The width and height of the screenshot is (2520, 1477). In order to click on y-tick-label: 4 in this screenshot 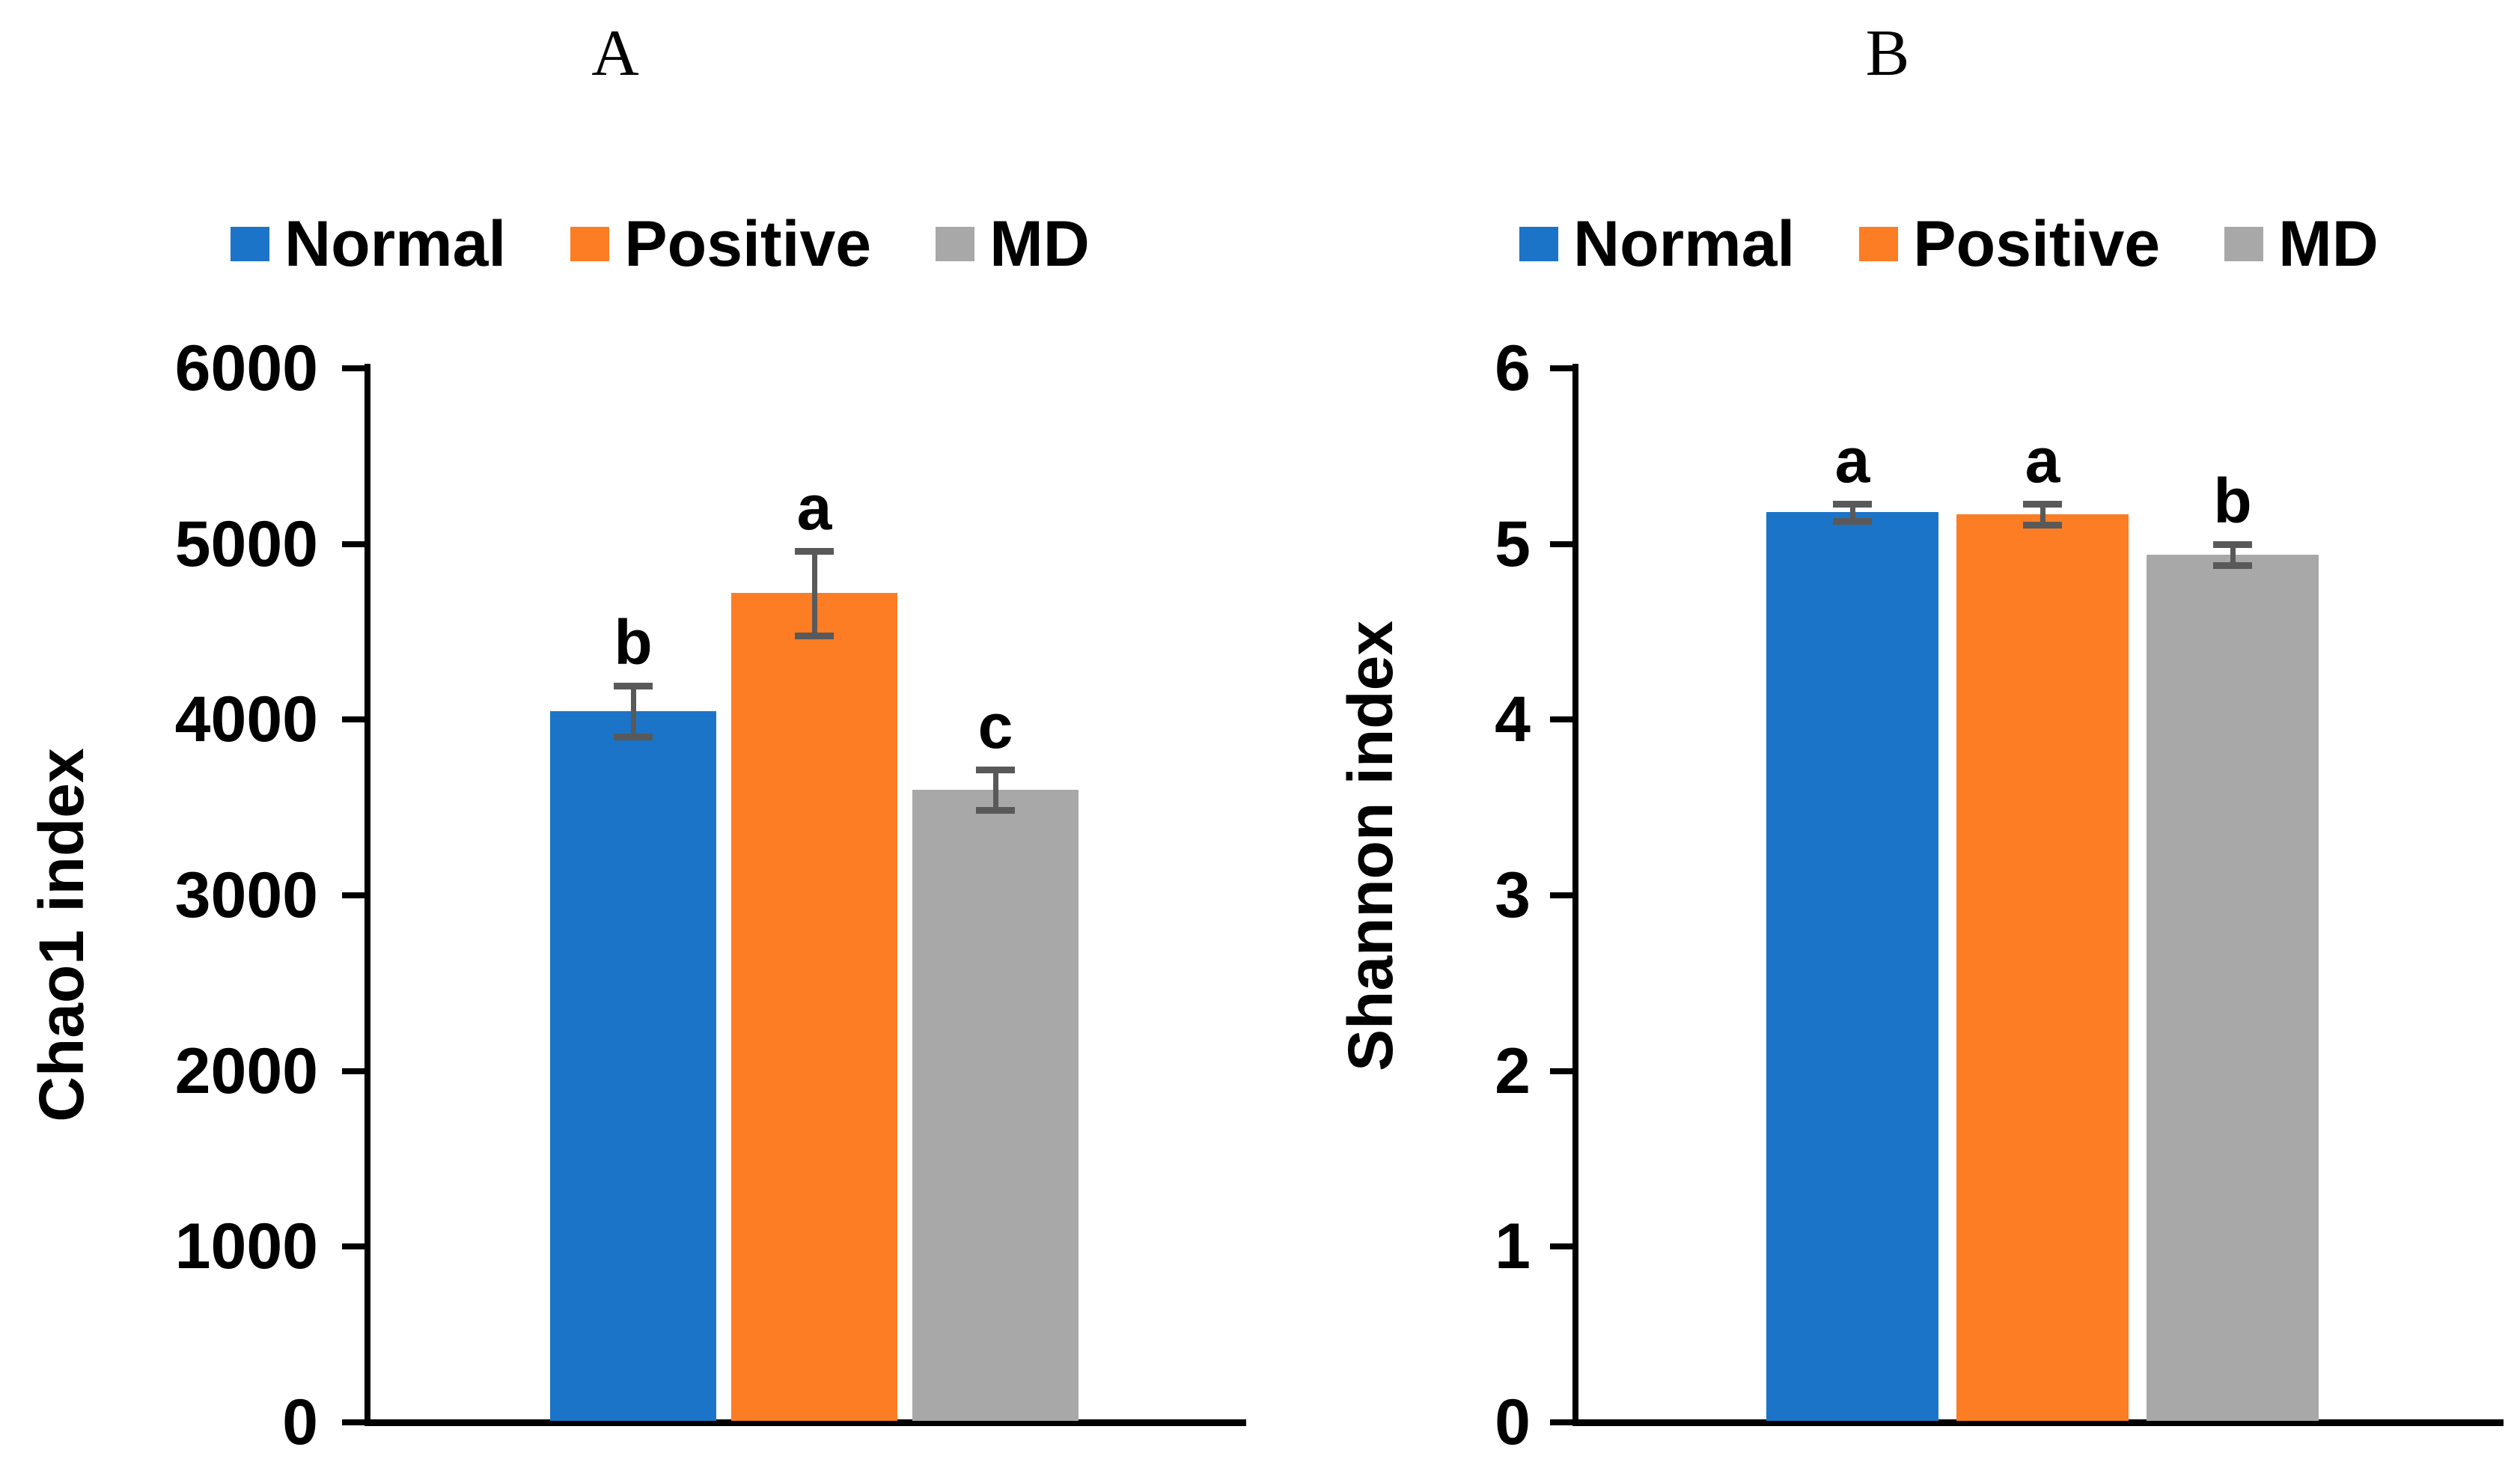, I will do `click(1513, 719)`.